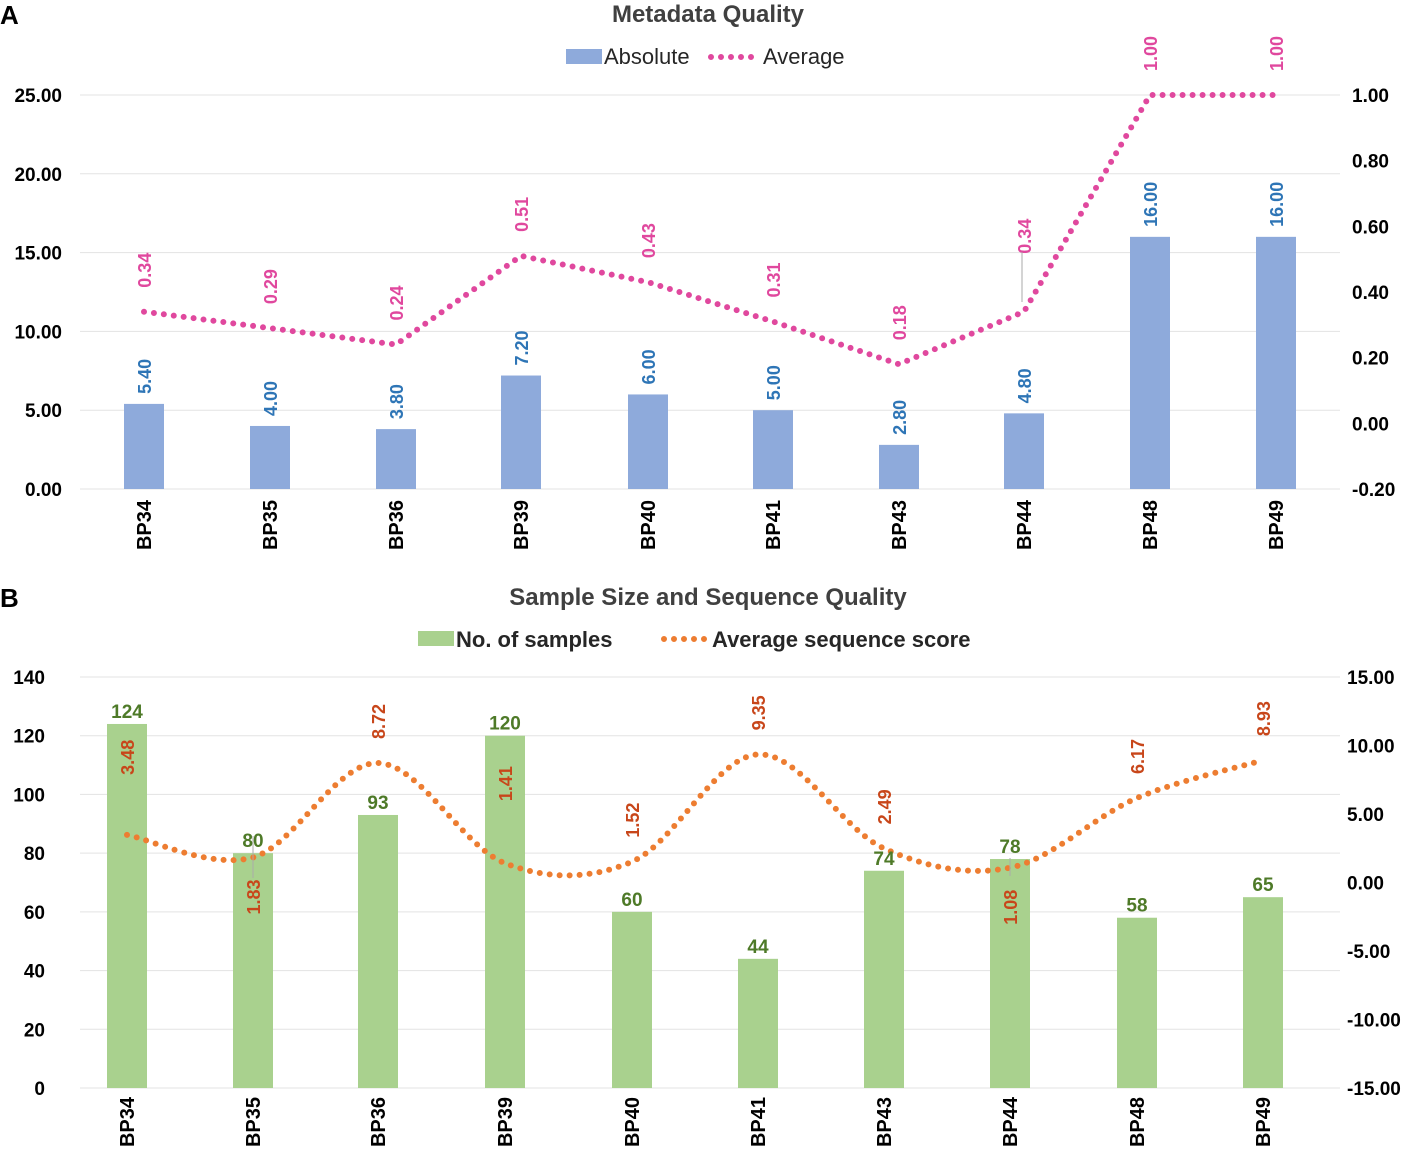 This screenshot has height=1161, width=1412. Describe the element at coordinates (34, 1030) in the screenshot. I see `left-axis-tick-b: 20` at that location.